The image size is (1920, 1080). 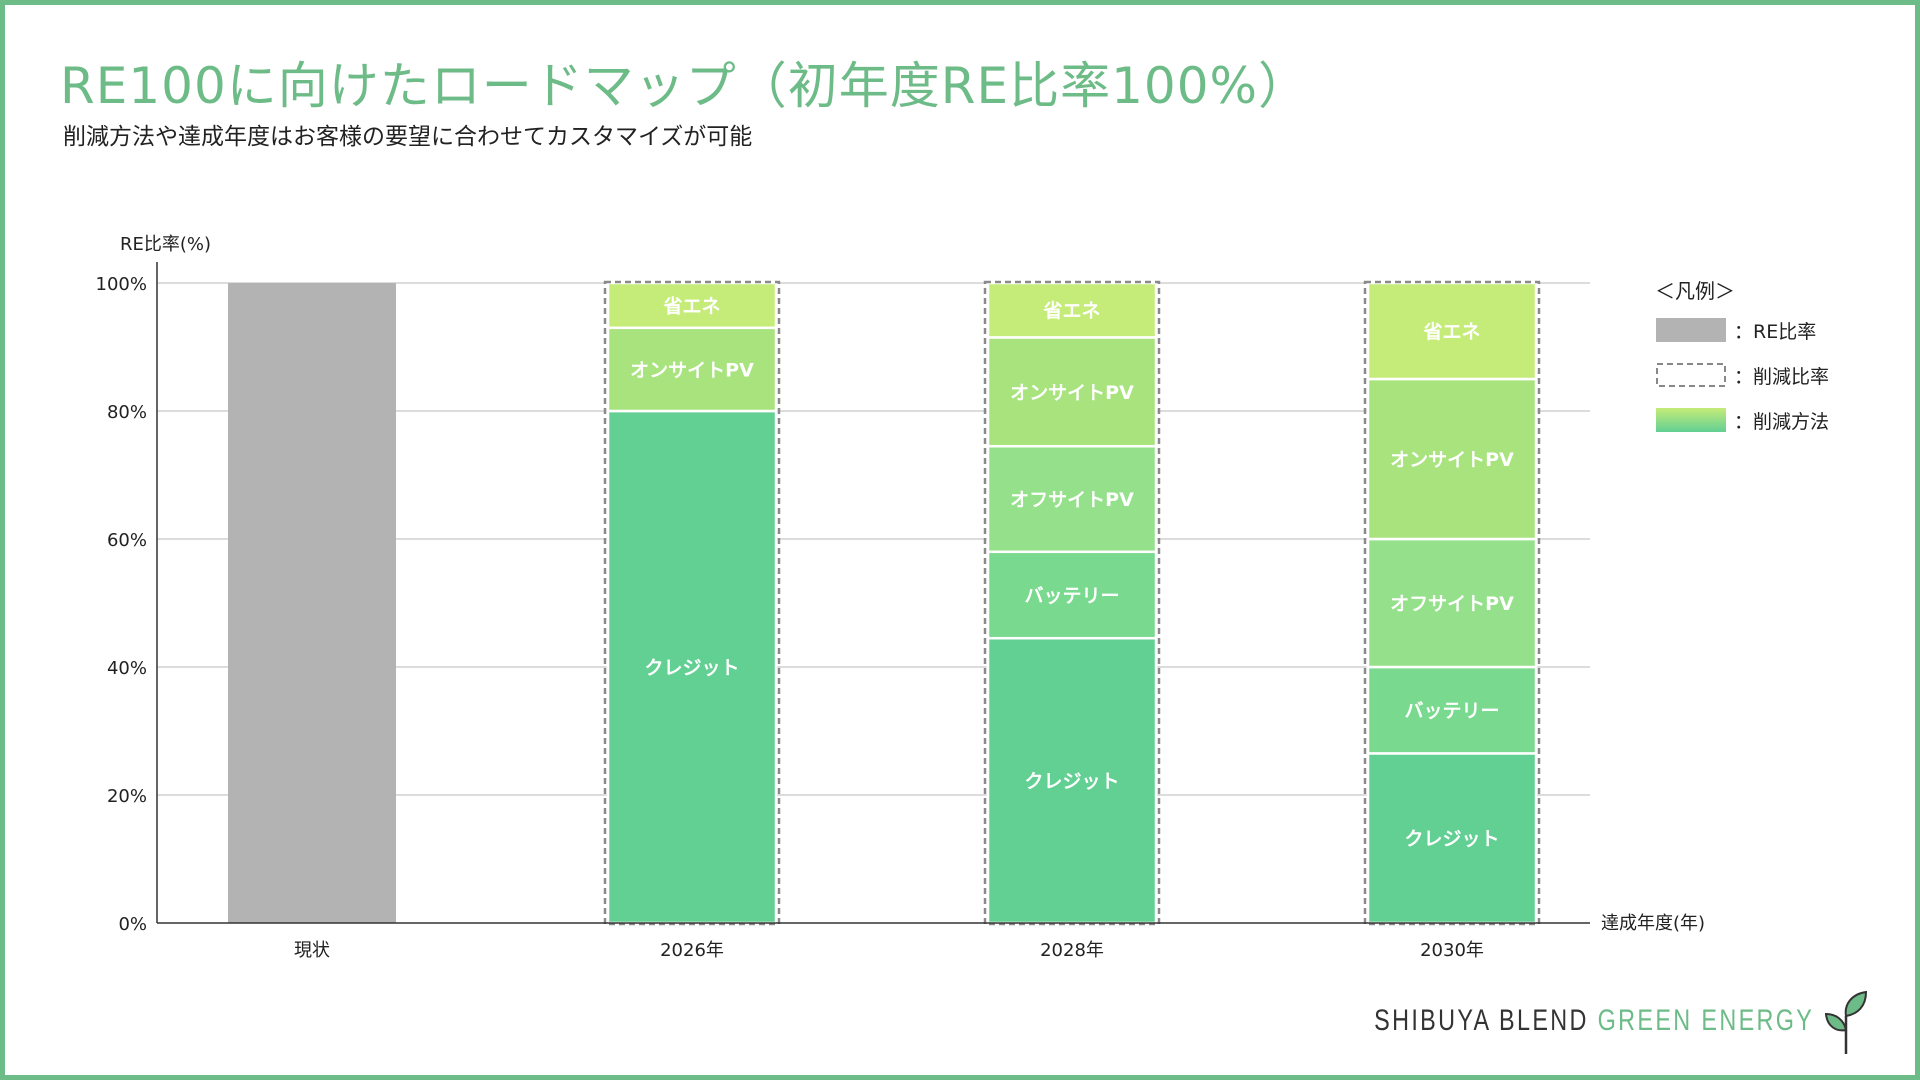 What do you see at coordinates (1742, 356) in the screenshot?
I see `legend: ＜凡例＞ ：RE比率 ：削減比率 ：削減方法` at bounding box center [1742, 356].